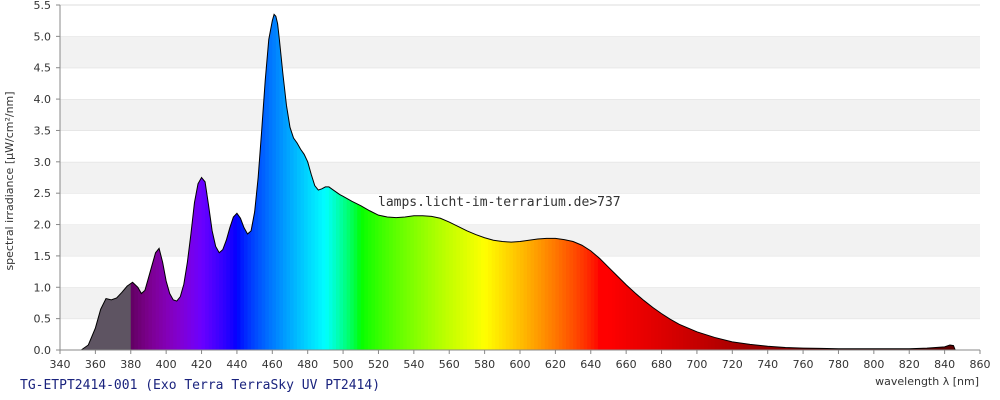  What do you see at coordinates (43, 287) in the screenshot?
I see `y-tick-label: 1.0` at bounding box center [43, 287].